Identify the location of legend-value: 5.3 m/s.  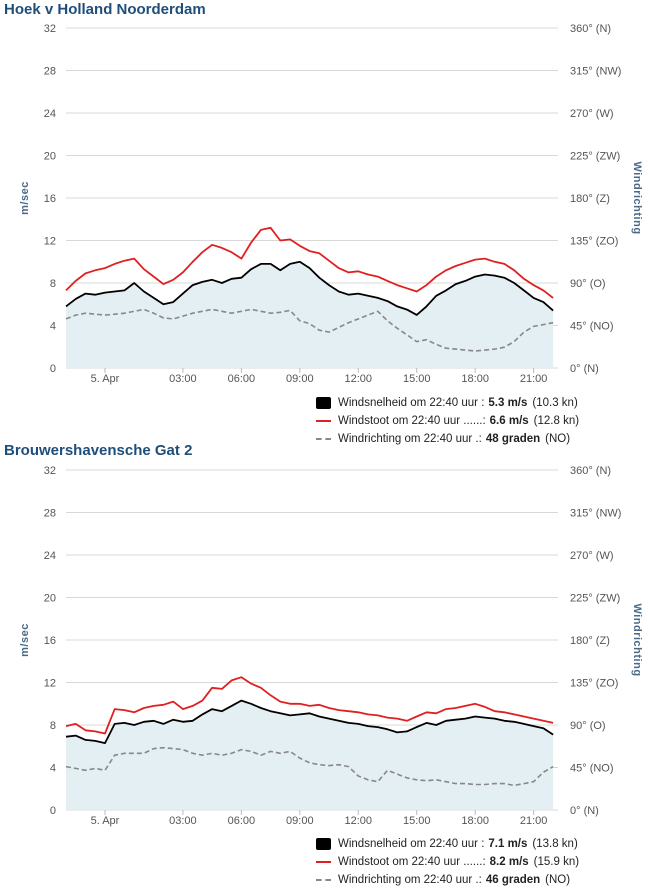
(508, 403).